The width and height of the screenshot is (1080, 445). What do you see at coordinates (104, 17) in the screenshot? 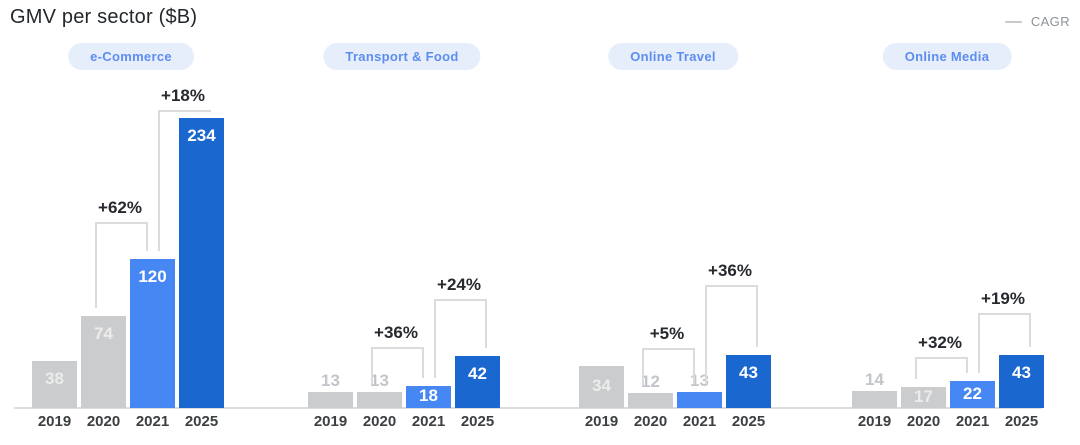
I see `chart-title: GMV per sector ($B)` at bounding box center [104, 17].